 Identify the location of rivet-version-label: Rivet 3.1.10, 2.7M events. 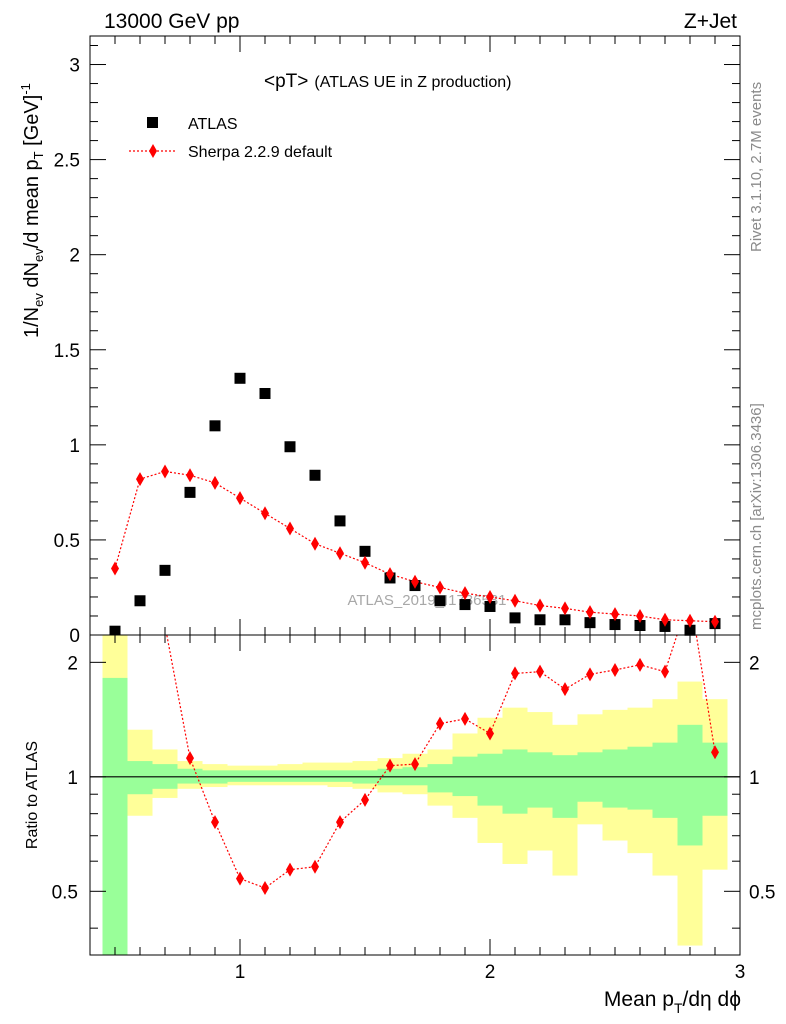
(756, 167).